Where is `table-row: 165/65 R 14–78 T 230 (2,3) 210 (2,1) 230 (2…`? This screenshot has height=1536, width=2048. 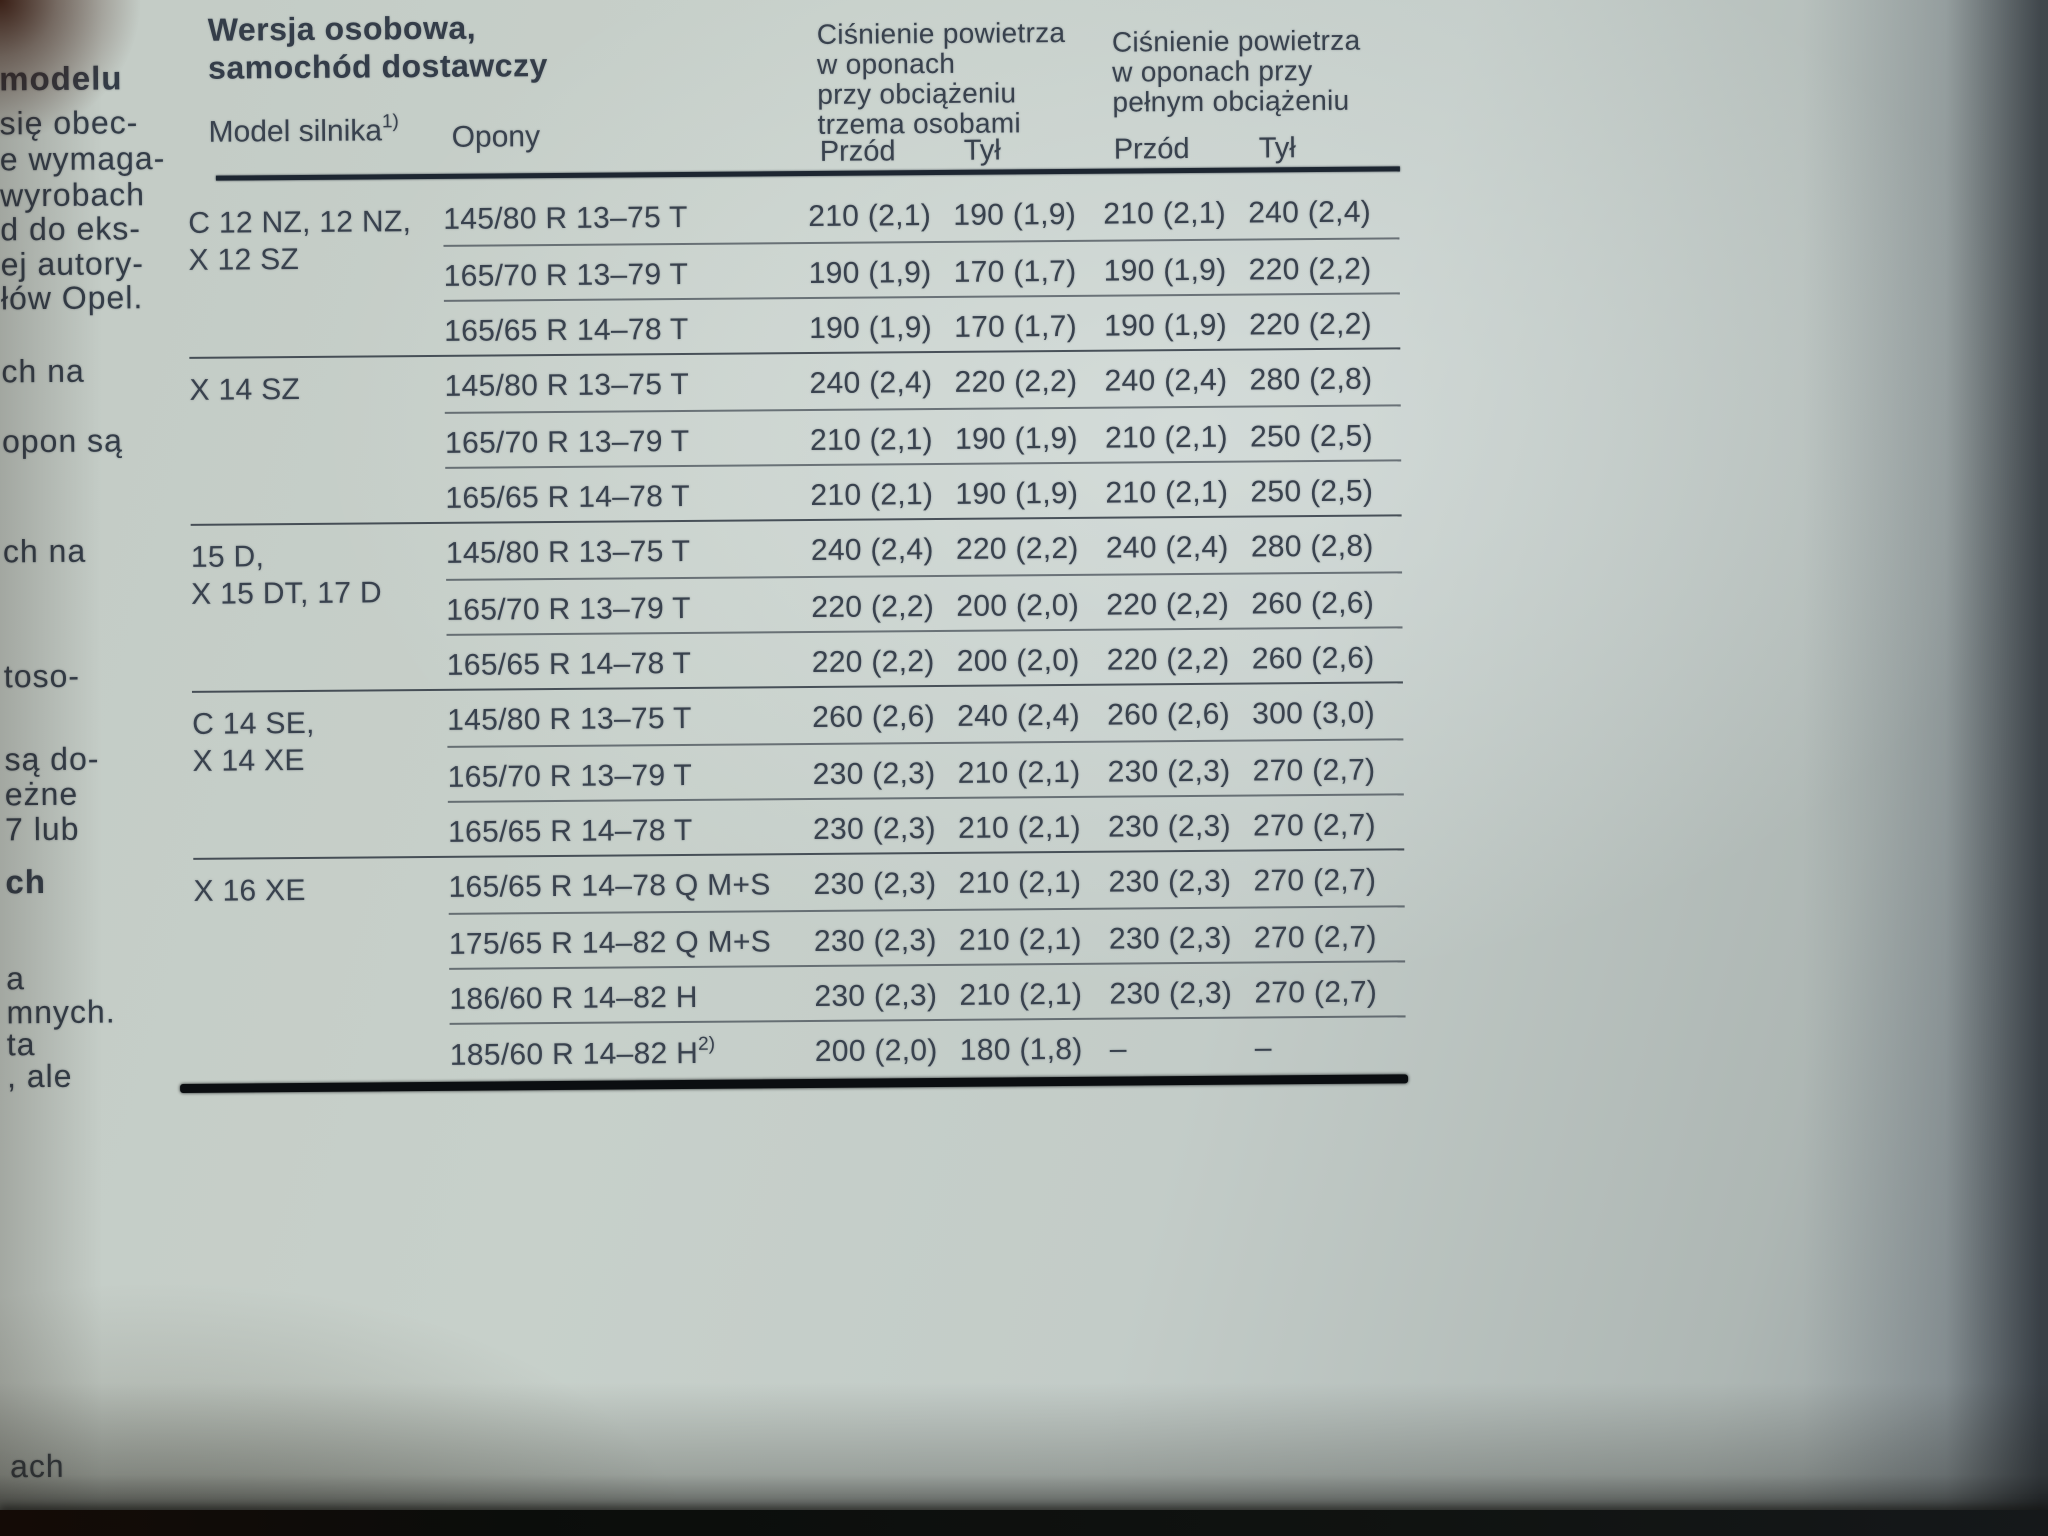 table-row: 165/65 R 14–78 T 230 (2,3) 210 (2,1) 230 (2… is located at coordinates (926, 824).